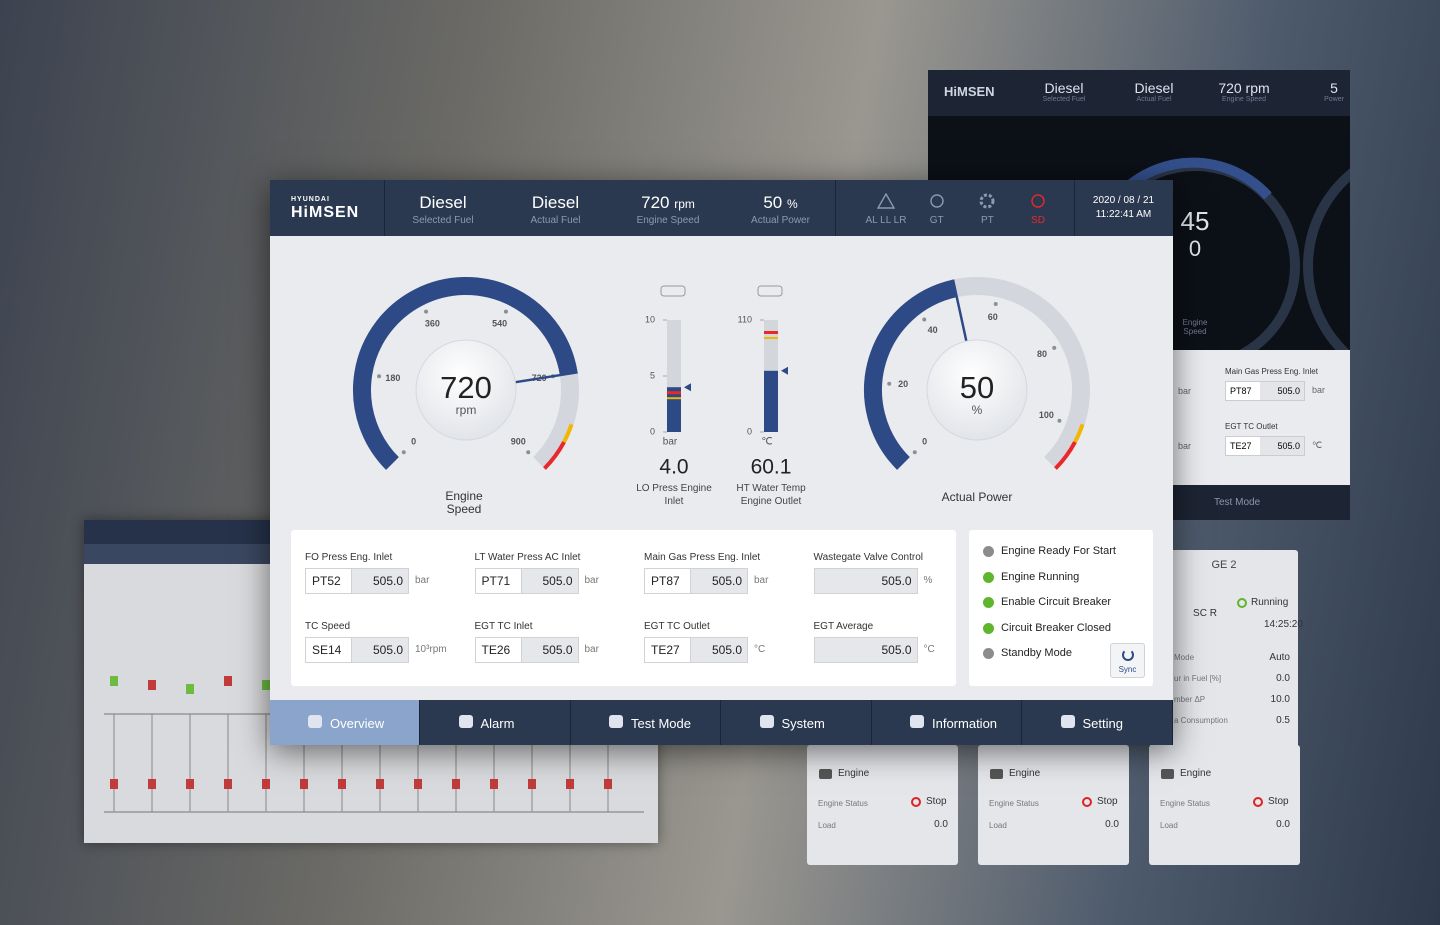  I want to click on nav-label: Alarm, so click(497, 723).